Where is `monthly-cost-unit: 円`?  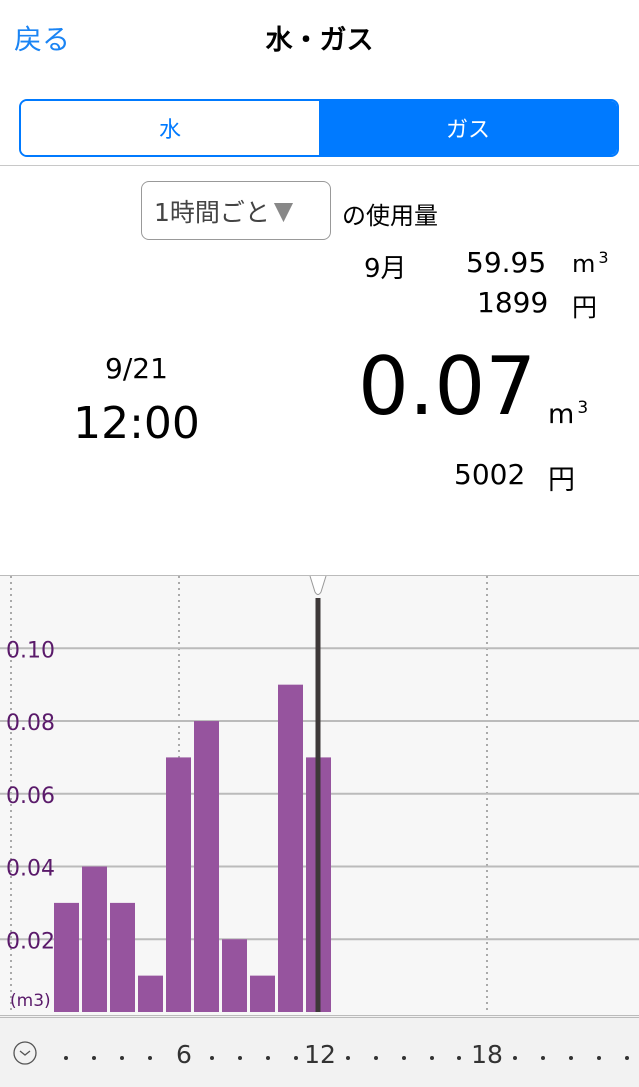 monthly-cost-unit: 円 is located at coordinates (585, 307).